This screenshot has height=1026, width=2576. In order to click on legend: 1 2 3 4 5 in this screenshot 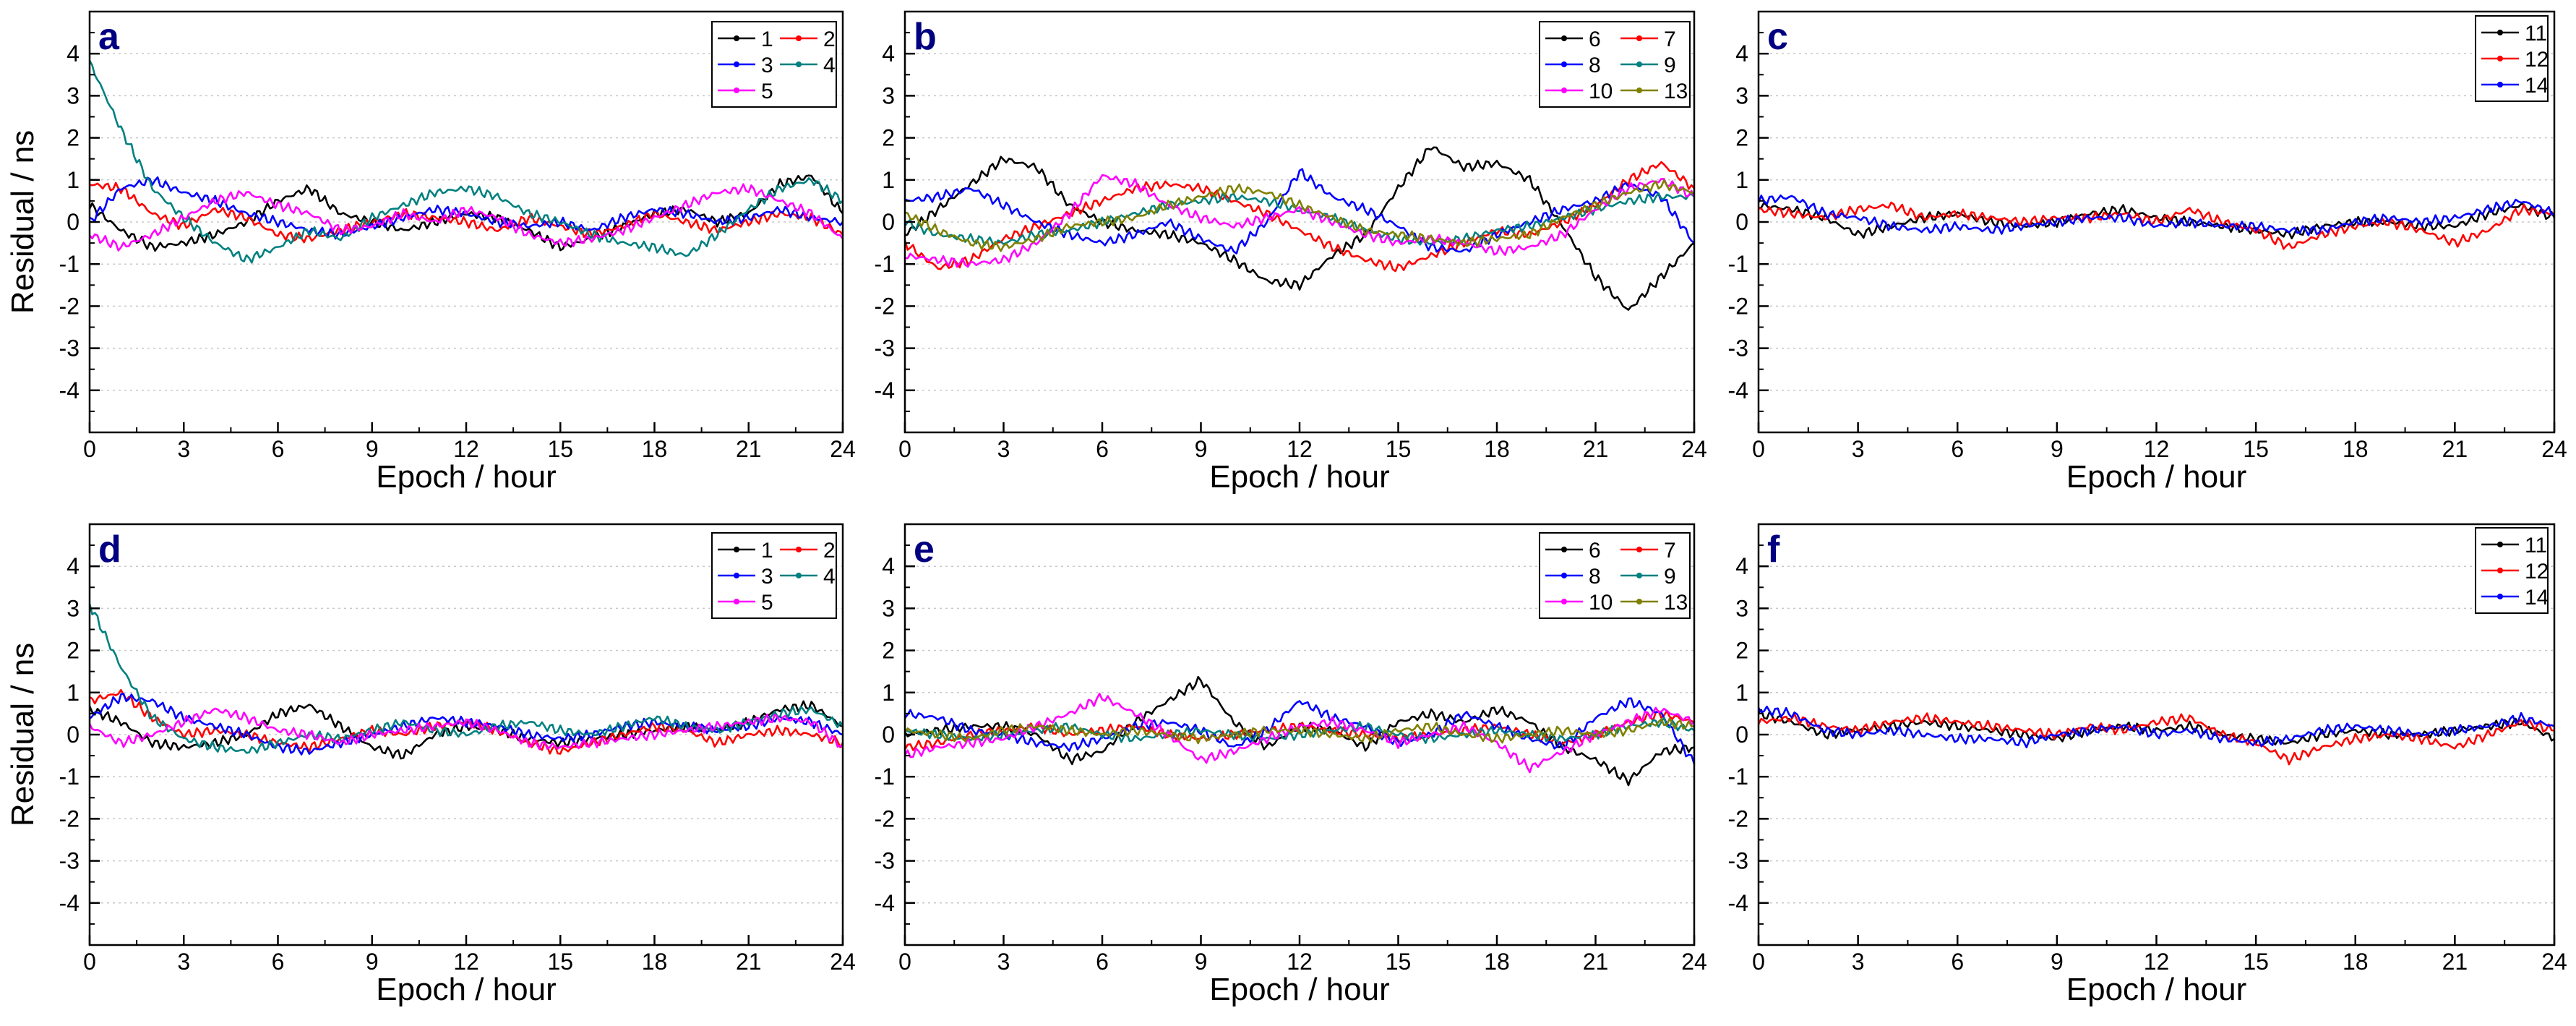, I will do `click(774, 575)`.